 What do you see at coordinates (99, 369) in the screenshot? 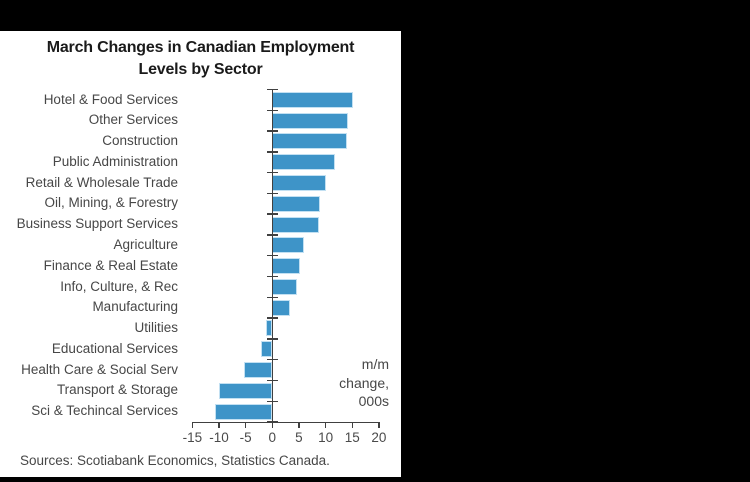
I see `category-label: Health Care & Social Serv` at bounding box center [99, 369].